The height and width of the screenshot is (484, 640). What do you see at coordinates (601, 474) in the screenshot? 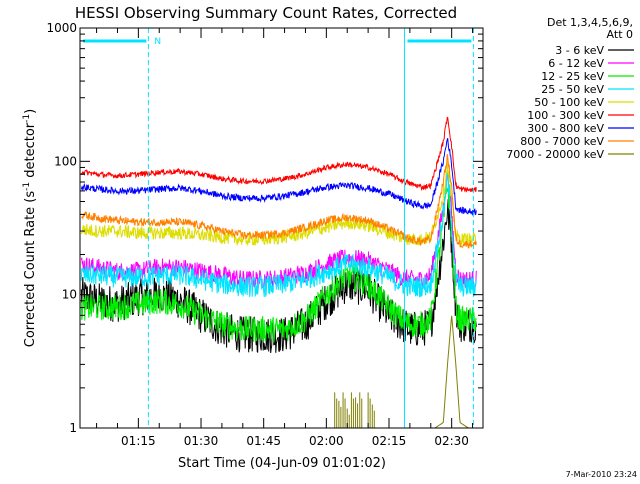
I see `date-stamp: 7-Mar-2010 23:24` at bounding box center [601, 474].